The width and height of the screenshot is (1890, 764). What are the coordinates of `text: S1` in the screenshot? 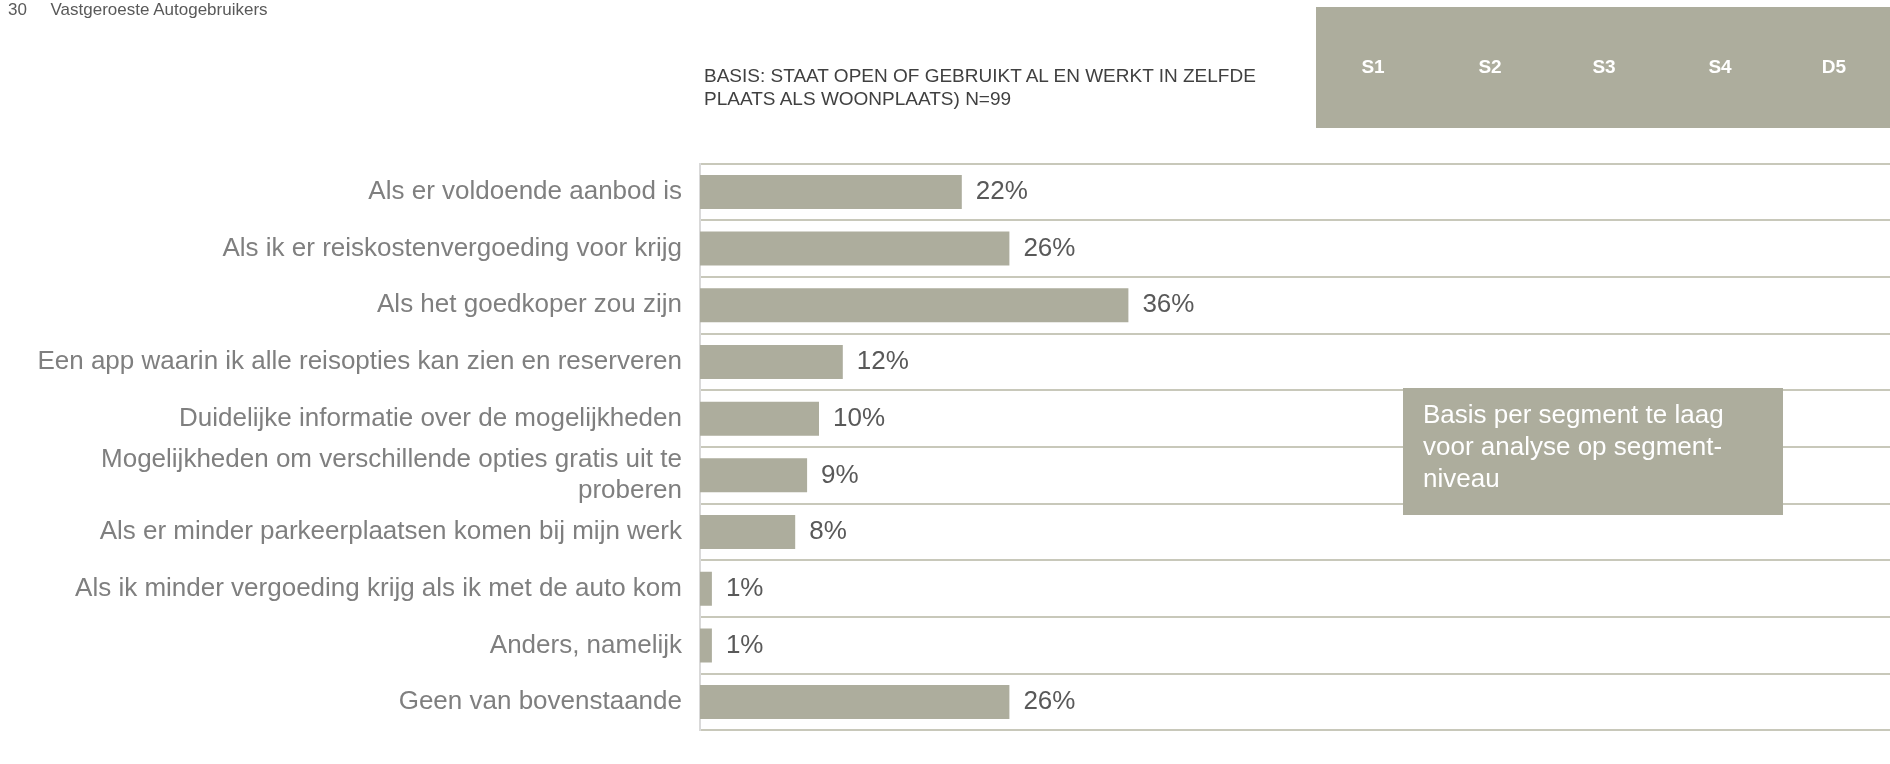 It's located at (1373, 67).